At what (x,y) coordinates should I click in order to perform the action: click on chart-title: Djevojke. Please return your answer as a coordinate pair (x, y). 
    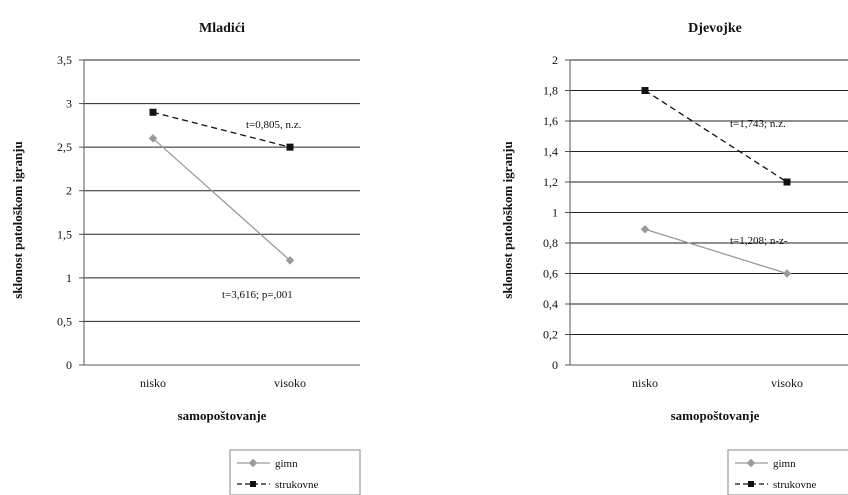
    Looking at the image, I should click on (715, 28).